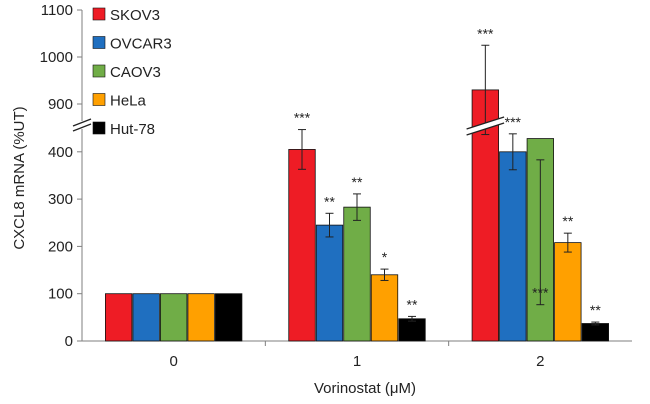 The width and height of the screenshot is (650, 404). Describe the element at coordinates (57, 10) in the screenshot. I see `y-tick-label: 1100` at that location.